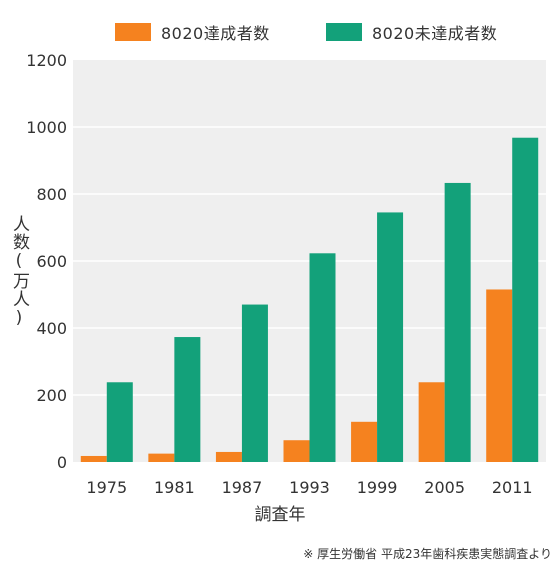  I want to click on x-tick-label: 1975, so click(106, 487).